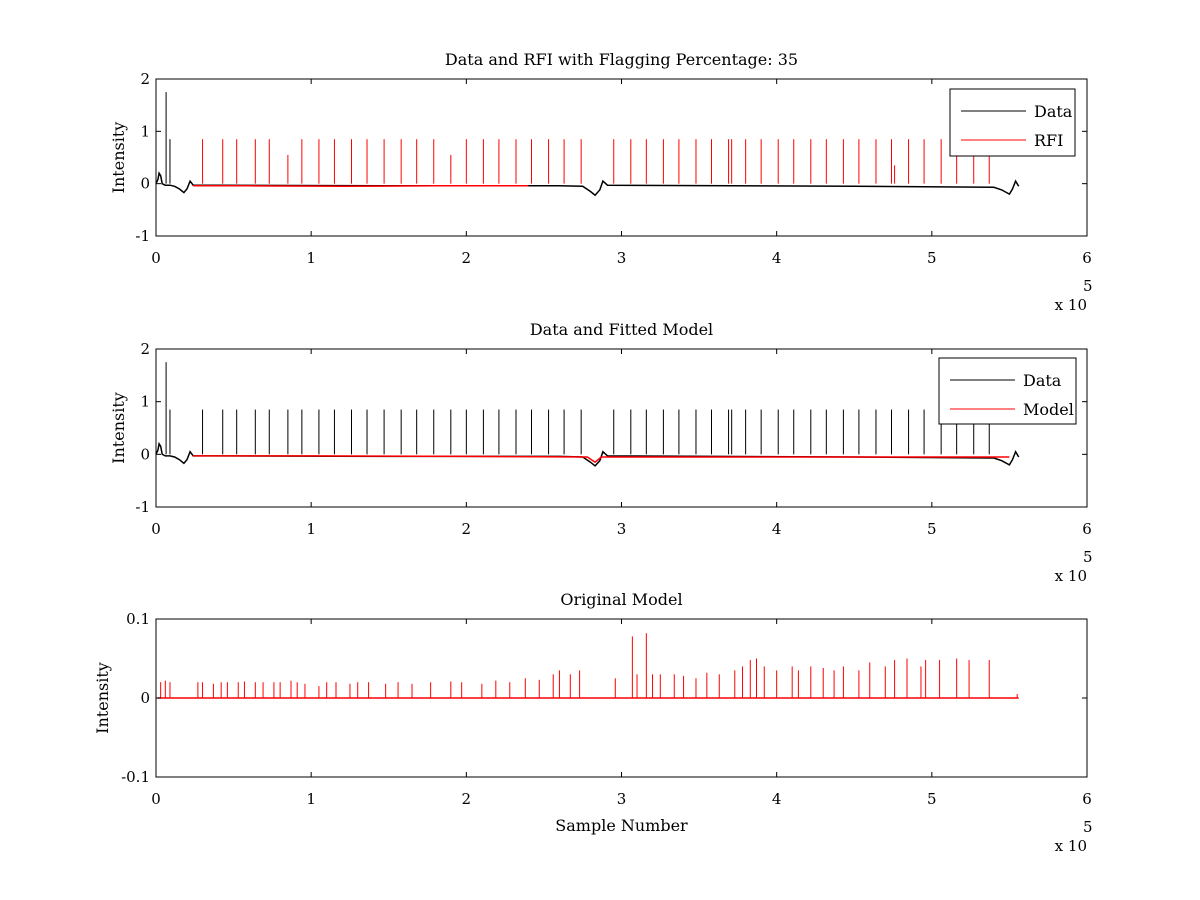  I want to click on legend: Data Model, so click(1007, 391).